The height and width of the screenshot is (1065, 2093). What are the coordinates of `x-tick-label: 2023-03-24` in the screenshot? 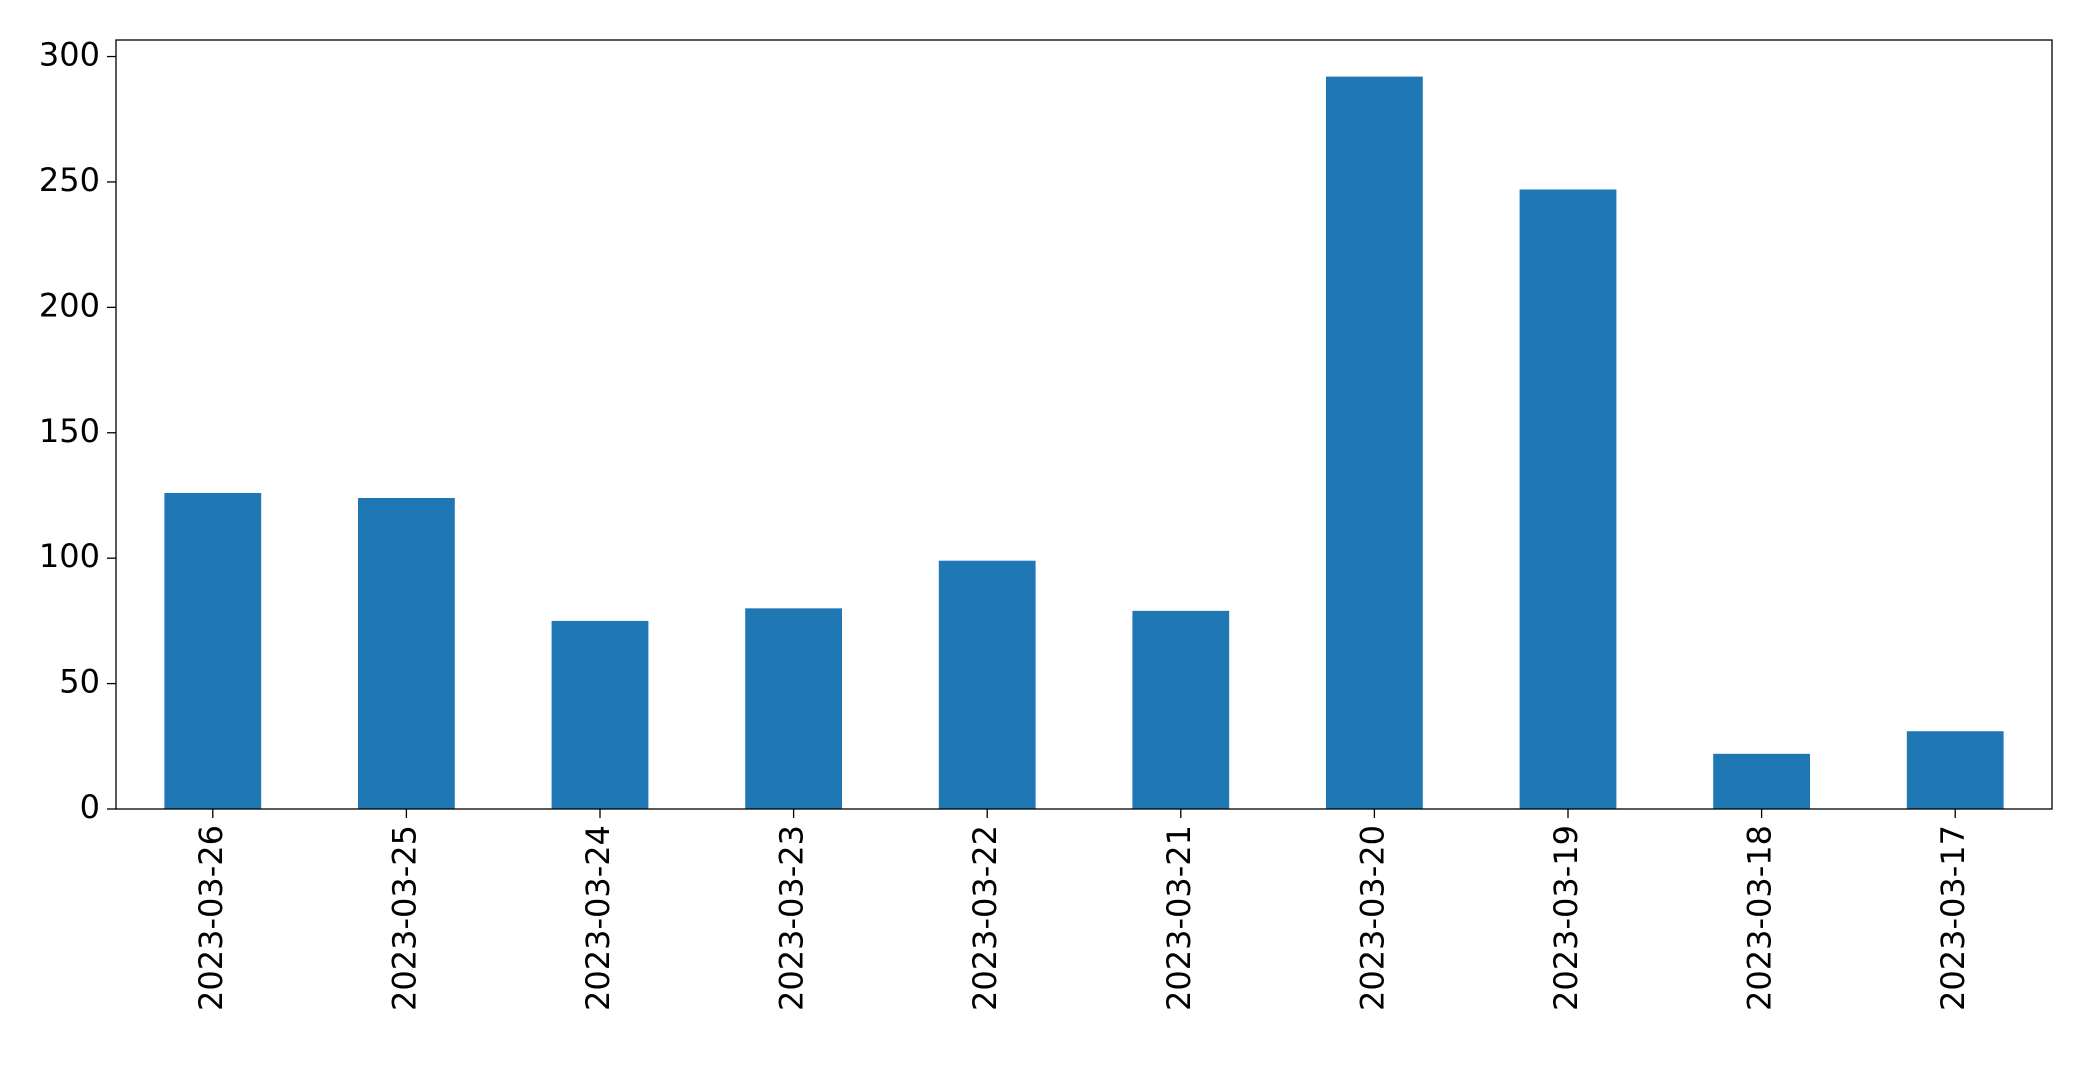 It's located at (598, 918).